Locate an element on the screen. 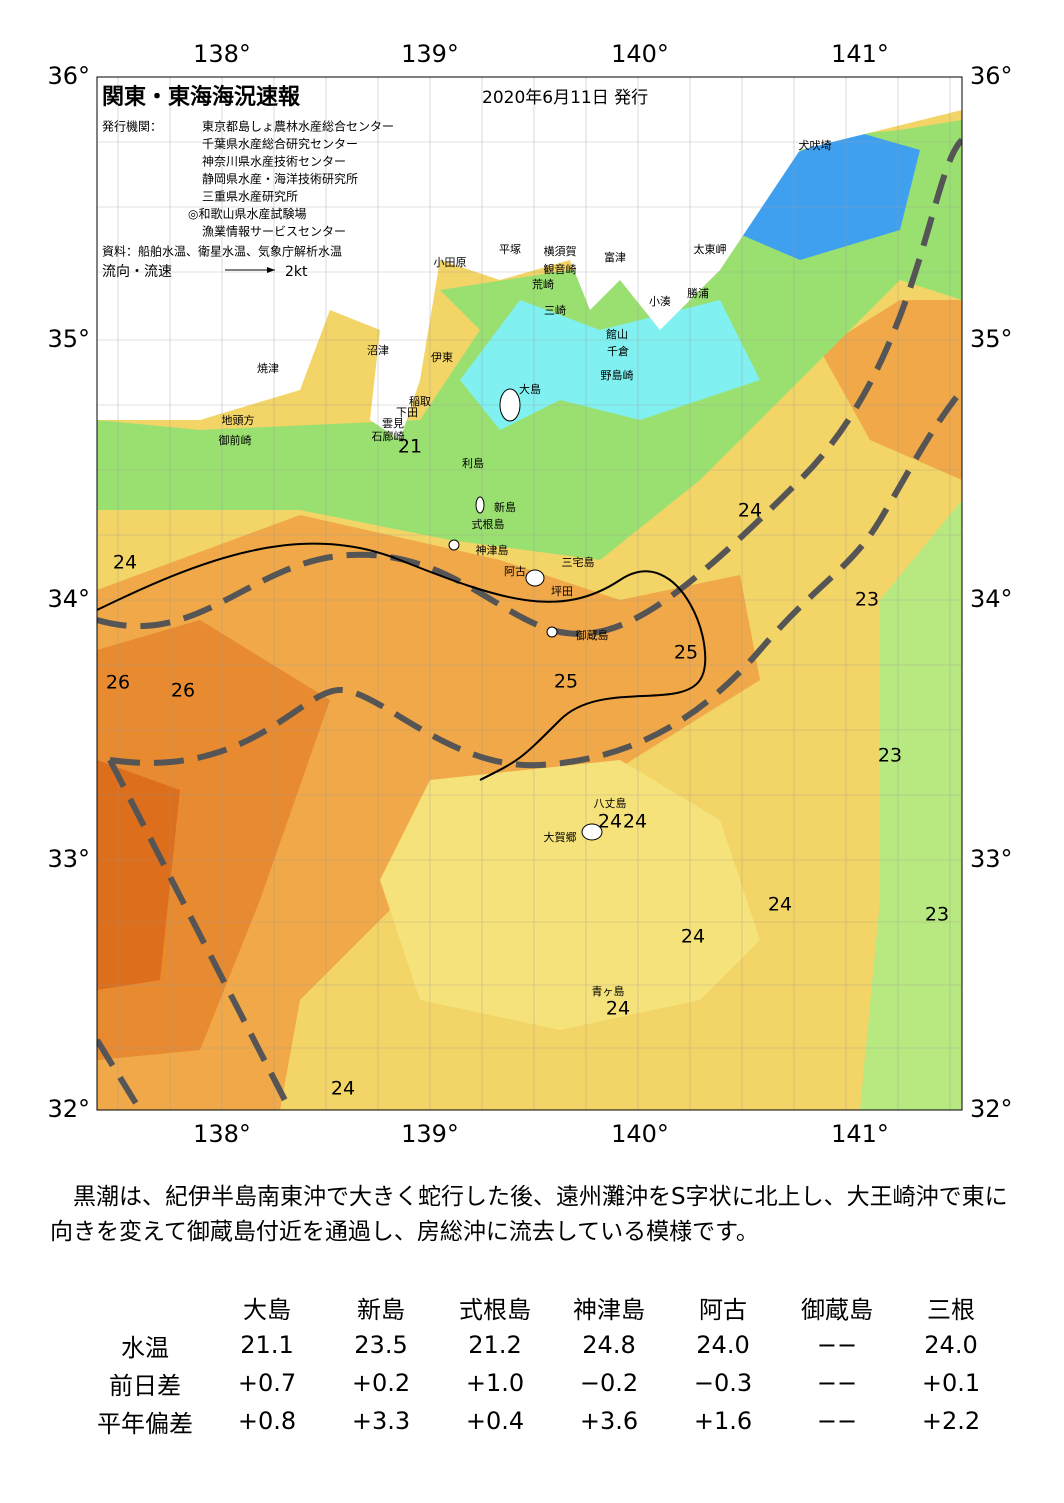 This screenshot has width=1064, height=1503. place-name: 式根島 is located at coordinates (488, 524).